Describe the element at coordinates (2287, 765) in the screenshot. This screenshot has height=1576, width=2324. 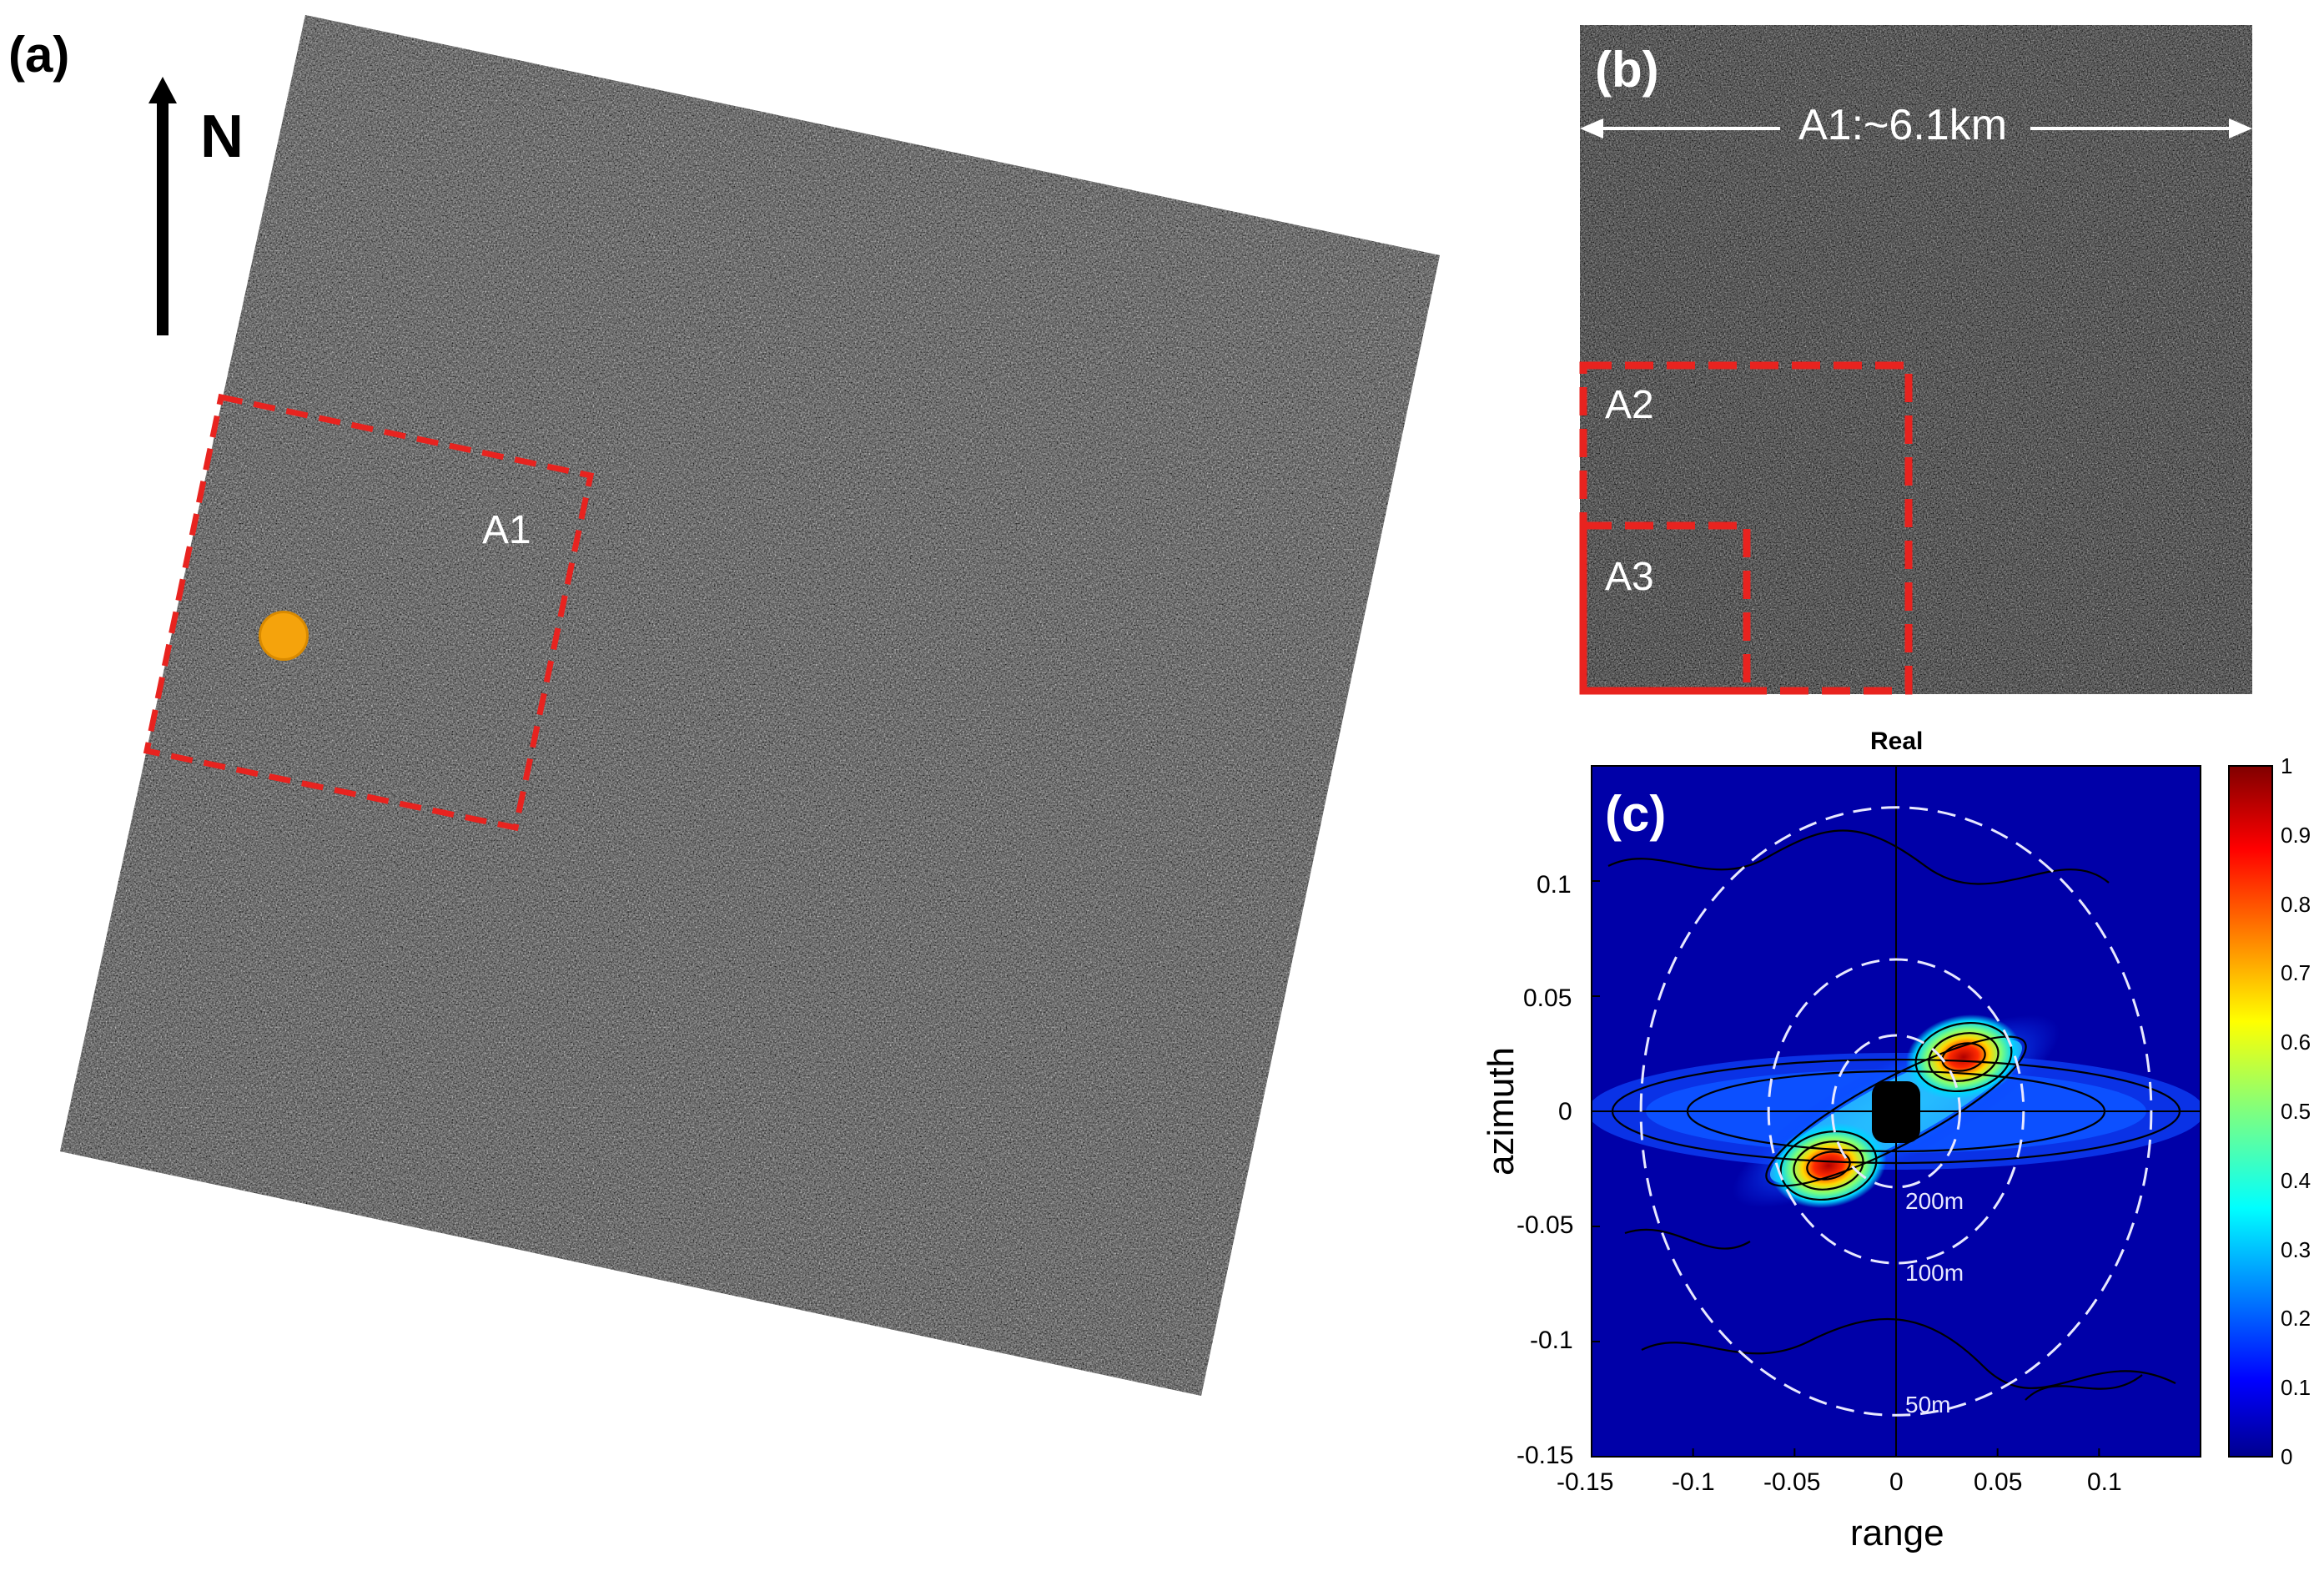
I see `colorbar-tick-label: 1` at that location.